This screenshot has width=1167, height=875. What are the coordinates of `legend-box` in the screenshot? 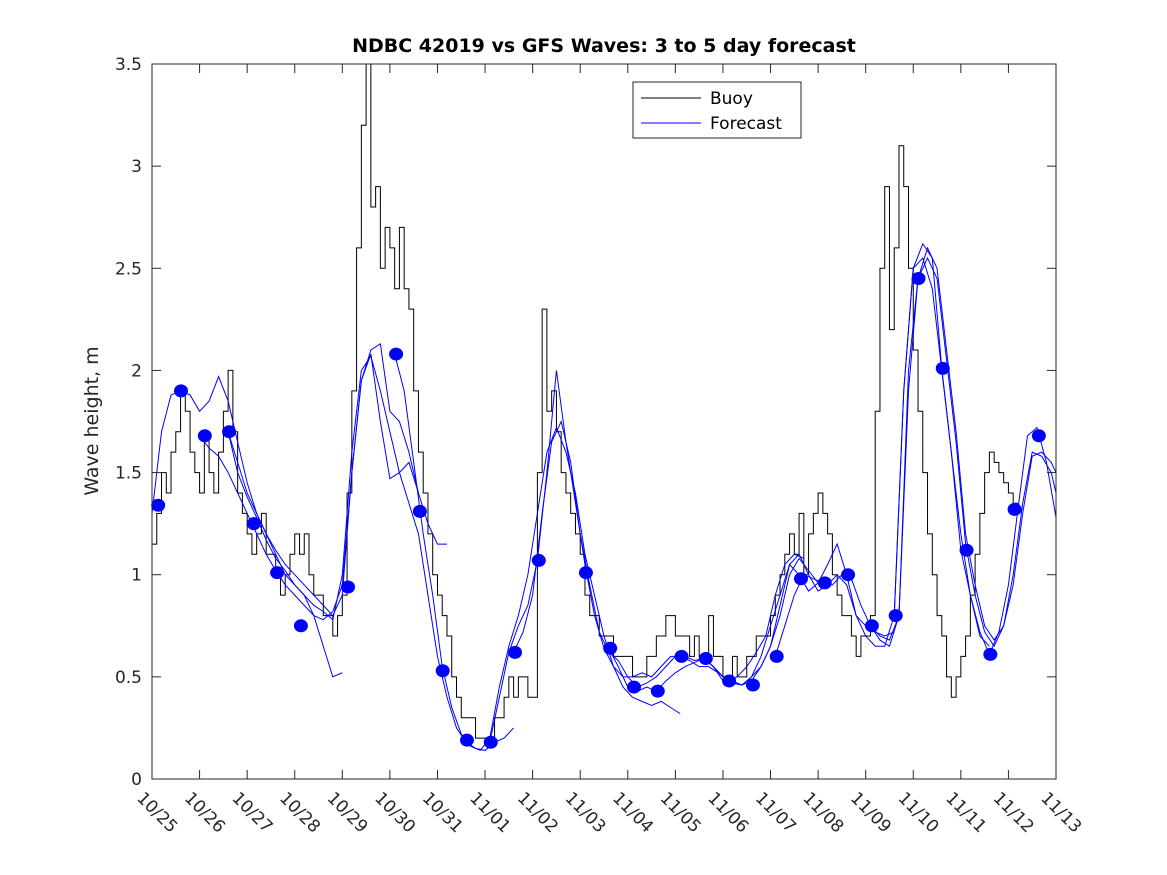 It's located at (717, 110).